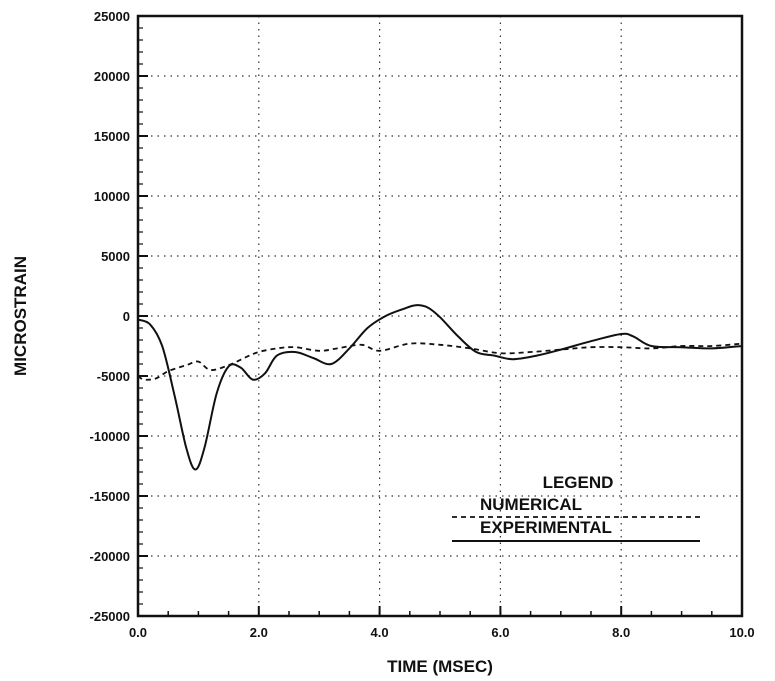 This screenshot has height=681, width=775. Describe the element at coordinates (741, 632) in the screenshot. I see `x-tick-label: 10.0` at that location.